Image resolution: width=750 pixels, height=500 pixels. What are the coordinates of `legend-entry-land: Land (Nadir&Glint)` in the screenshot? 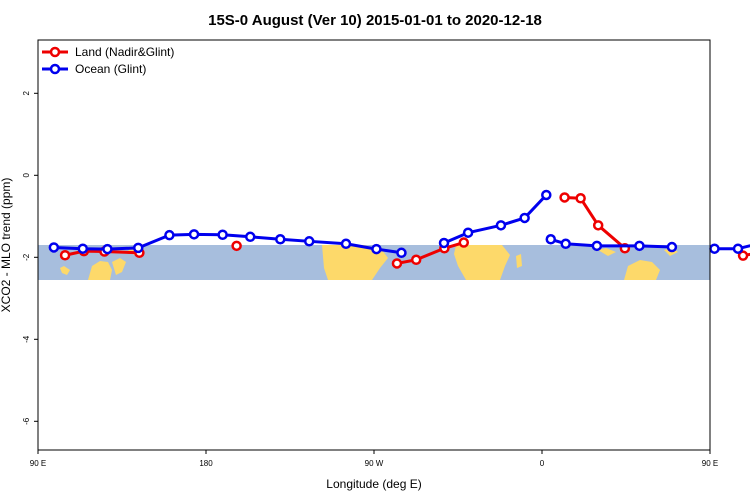 It's located at (108, 52).